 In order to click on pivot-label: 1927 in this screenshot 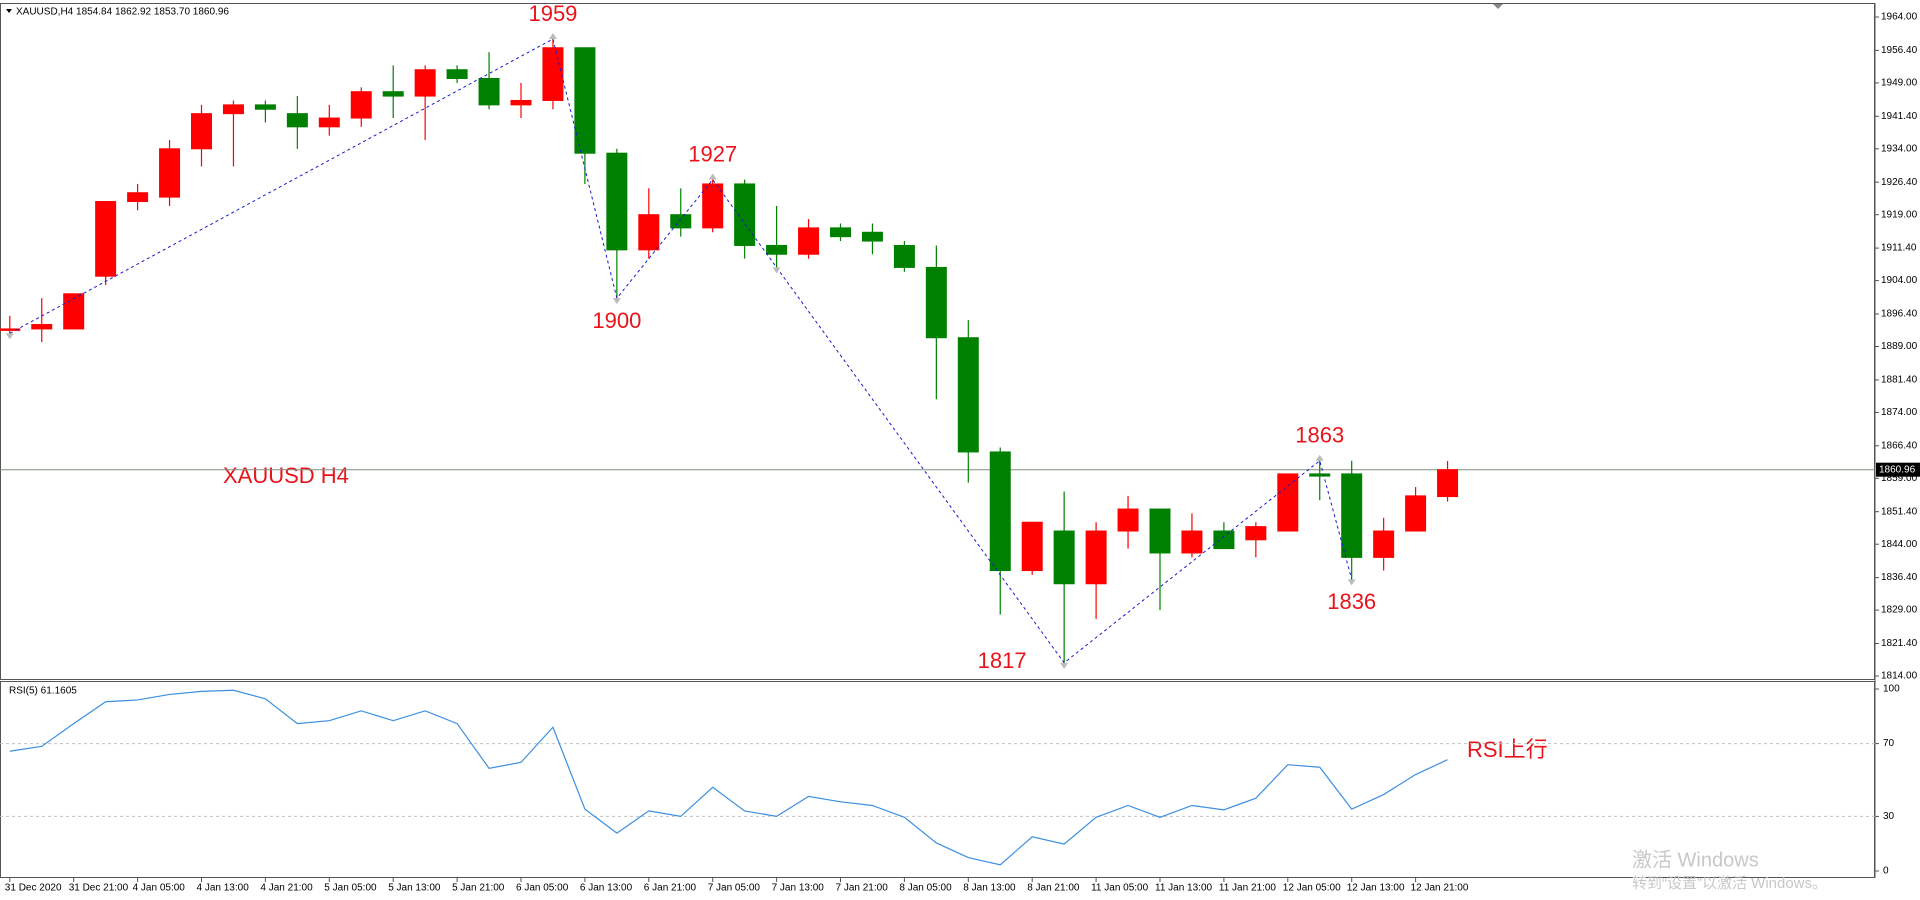, I will do `click(712, 153)`.